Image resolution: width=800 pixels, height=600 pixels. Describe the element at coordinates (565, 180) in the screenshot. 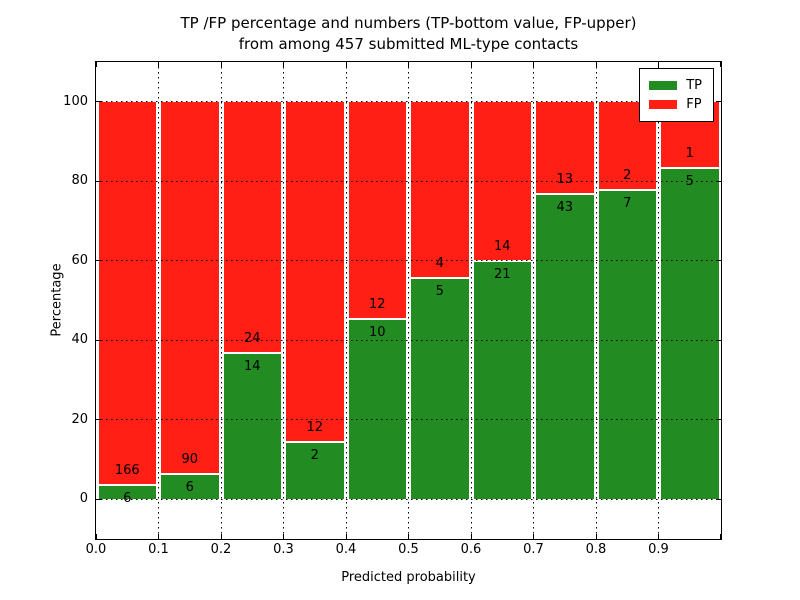

I see `fp-count-label: 13` at that location.